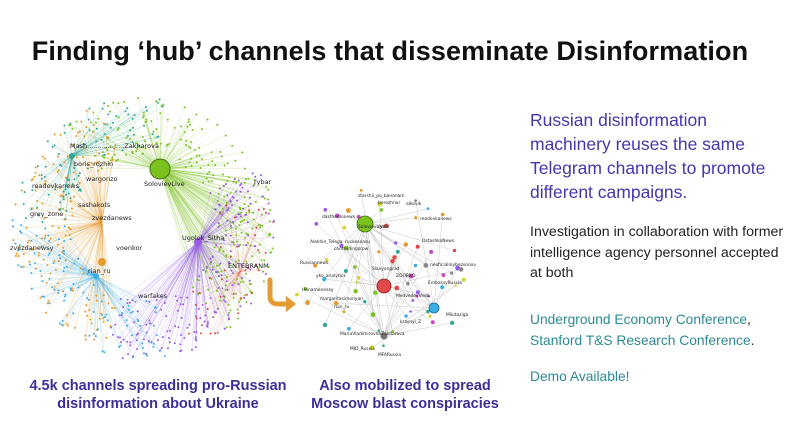 The height and width of the screenshot is (448, 800). What do you see at coordinates (112, 218) in the screenshot?
I see `graph-node-label: zvezdanews` at bounding box center [112, 218].